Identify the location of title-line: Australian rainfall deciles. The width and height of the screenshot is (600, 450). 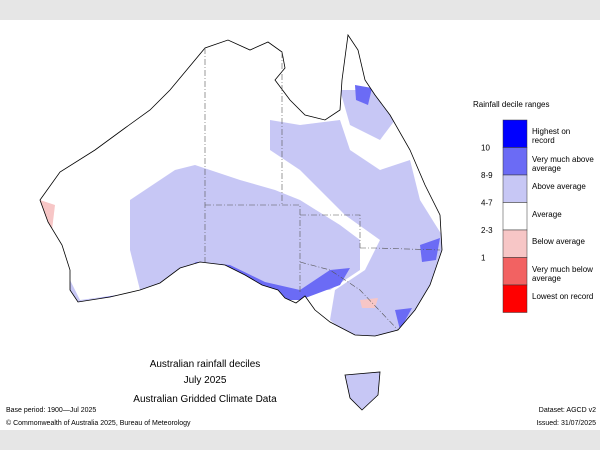
(205, 364).